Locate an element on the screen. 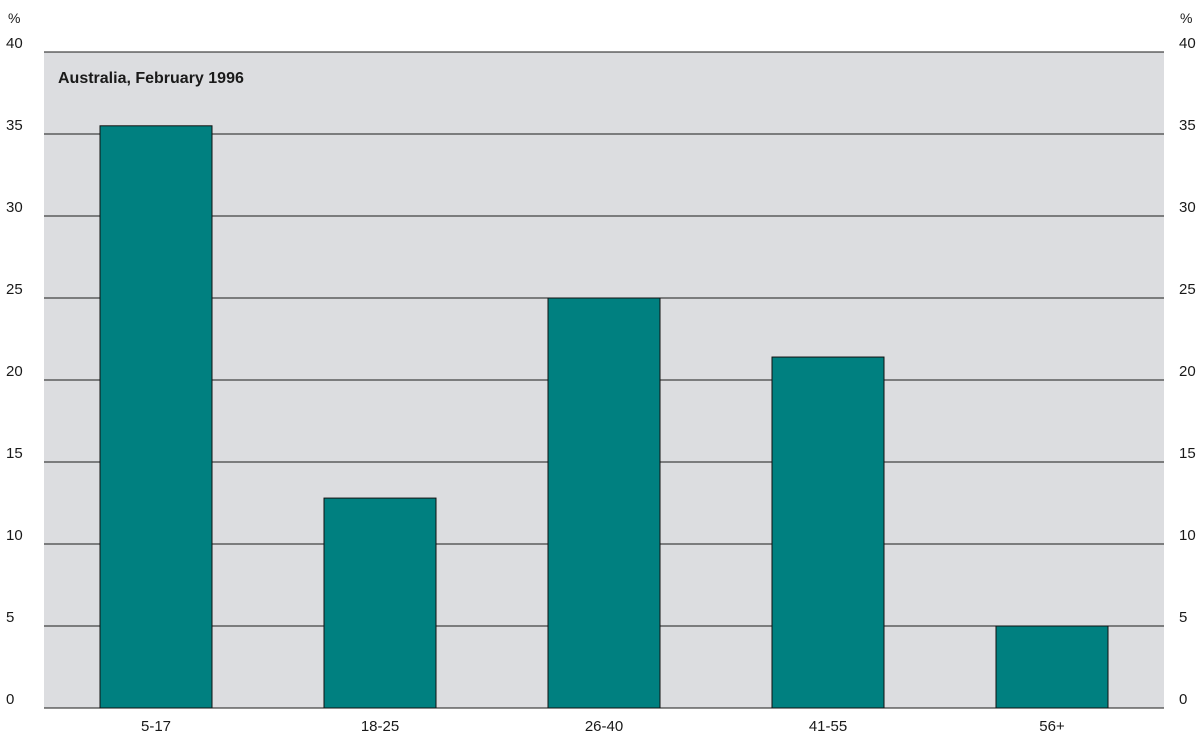 The image size is (1202, 743). y-tick-label-right: 30 is located at coordinates (1187, 207).